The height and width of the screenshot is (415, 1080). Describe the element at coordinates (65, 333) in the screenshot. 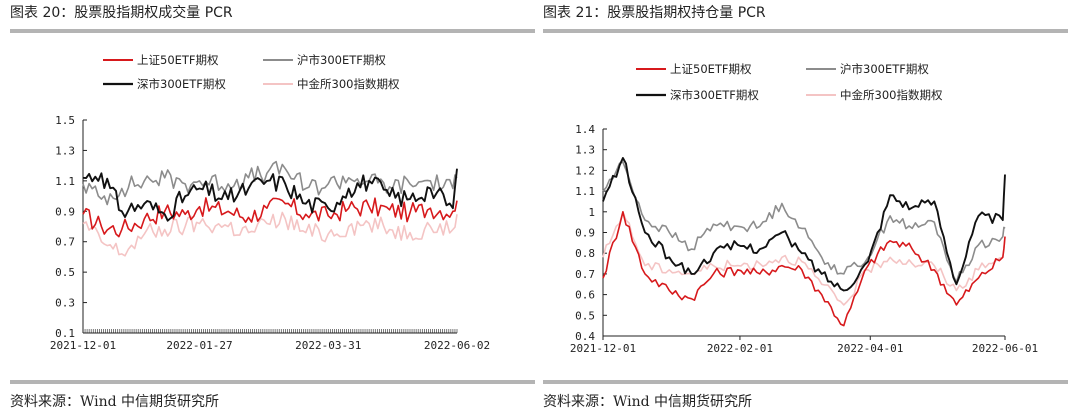

I see `y-tick-label: 0.1` at that location.